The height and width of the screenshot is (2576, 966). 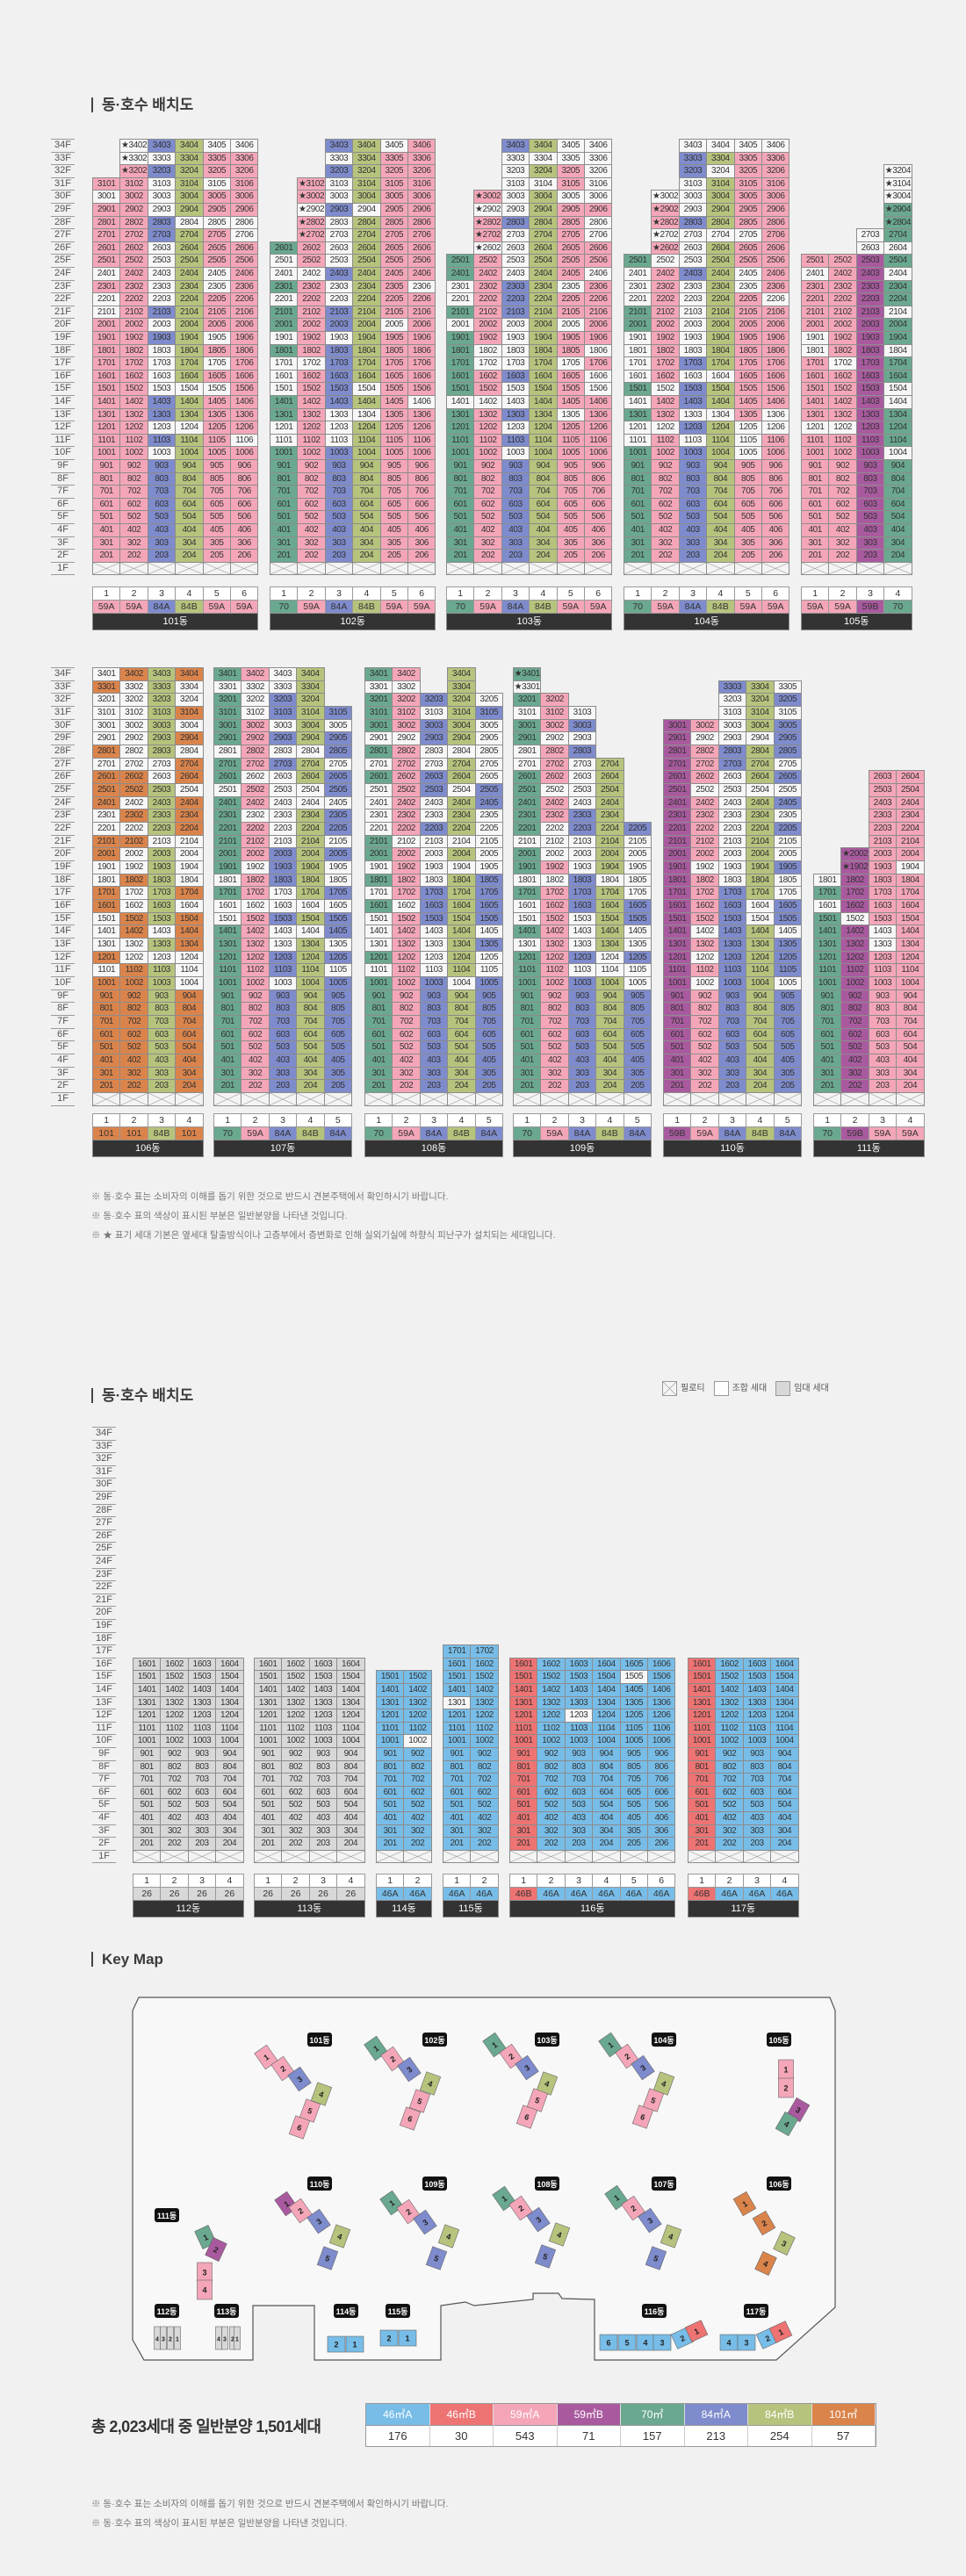 What do you see at coordinates (285, 389) in the screenshot?
I see `unit-cell: 1501` at bounding box center [285, 389].